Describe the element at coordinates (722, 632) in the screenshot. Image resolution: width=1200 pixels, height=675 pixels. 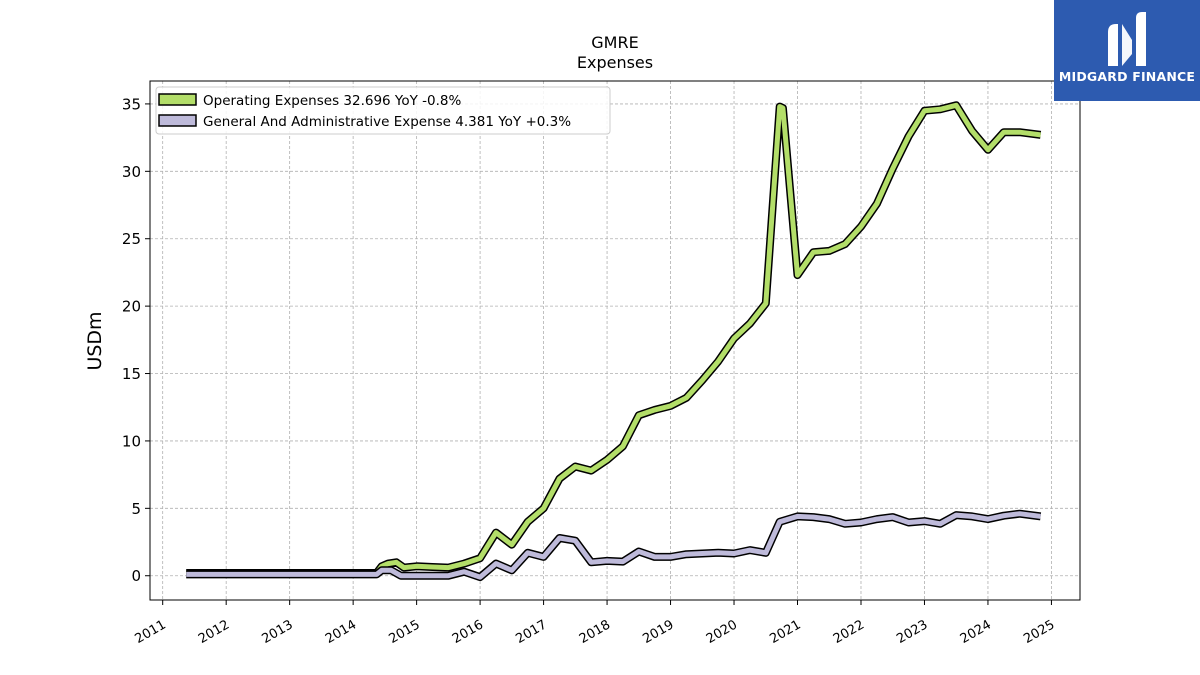
I see `x-tick-label: 2020` at that location.